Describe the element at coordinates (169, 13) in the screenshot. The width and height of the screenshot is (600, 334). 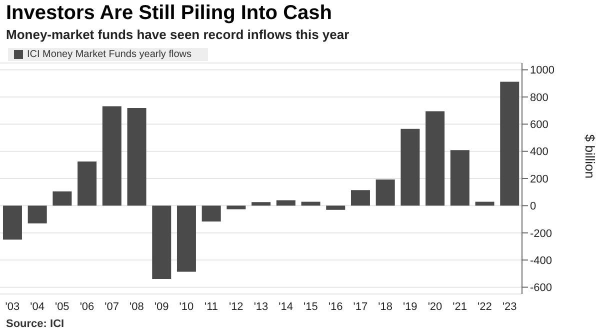
I see `chart-title: Investors Are Still Piling Into Cash` at that location.